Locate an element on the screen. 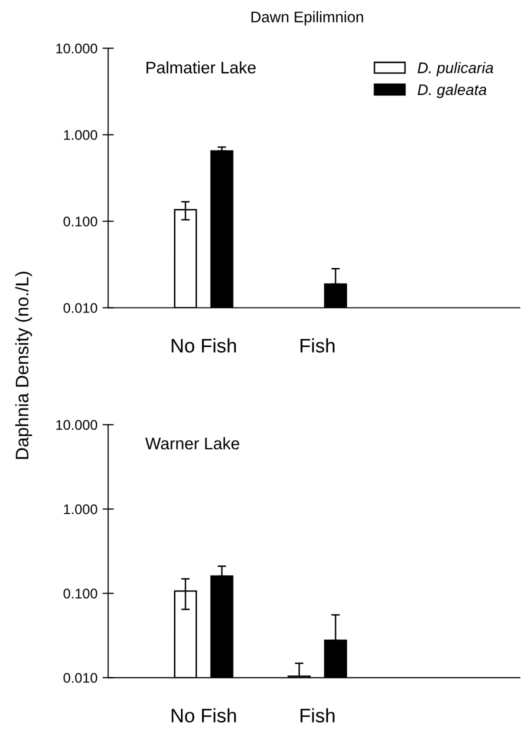 The height and width of the screenshot is (731, 525). chart-title: Dawn Epilimnion is located at coordinates (307, 18).